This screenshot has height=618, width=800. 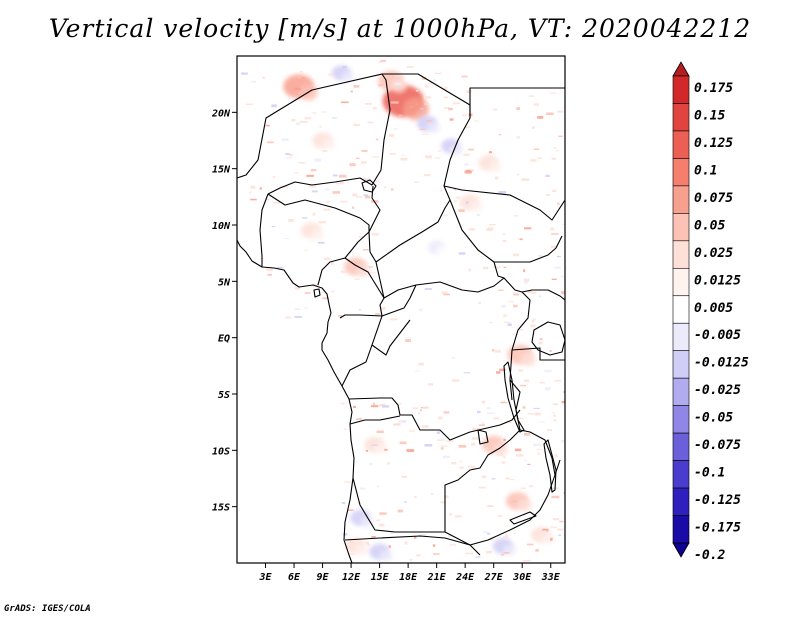 What do you see at coordinates (713, 418) in the screenshot?
I see `colorbar-label: -0.05` at bounding box center [713, 418].